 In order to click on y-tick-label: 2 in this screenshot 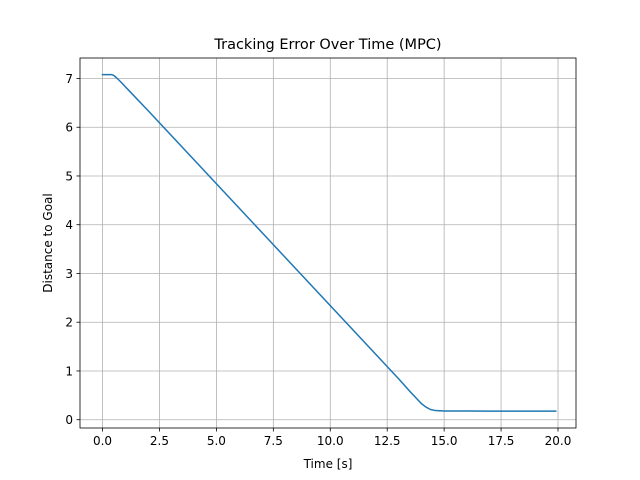, I will do `click(69, 323)`.